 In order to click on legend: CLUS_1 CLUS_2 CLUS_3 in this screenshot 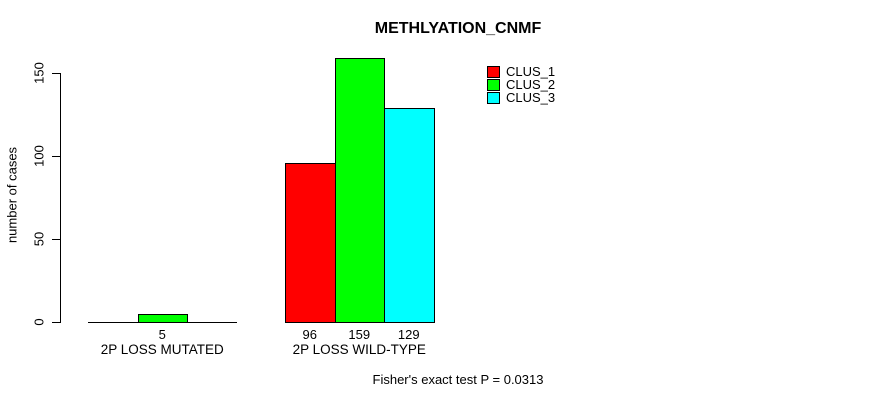, I will do `click(521, 84)`.